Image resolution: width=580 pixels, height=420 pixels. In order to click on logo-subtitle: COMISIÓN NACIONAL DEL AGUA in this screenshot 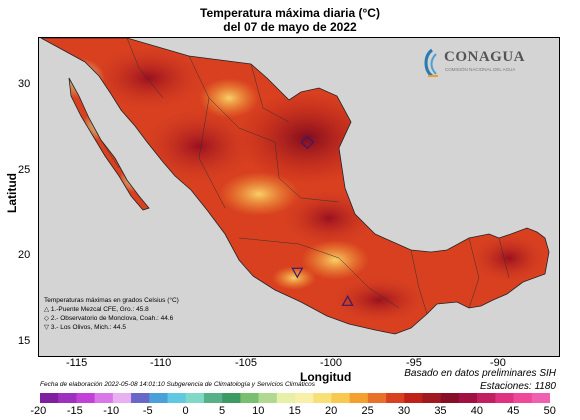, I will do `click(480, 69)`.